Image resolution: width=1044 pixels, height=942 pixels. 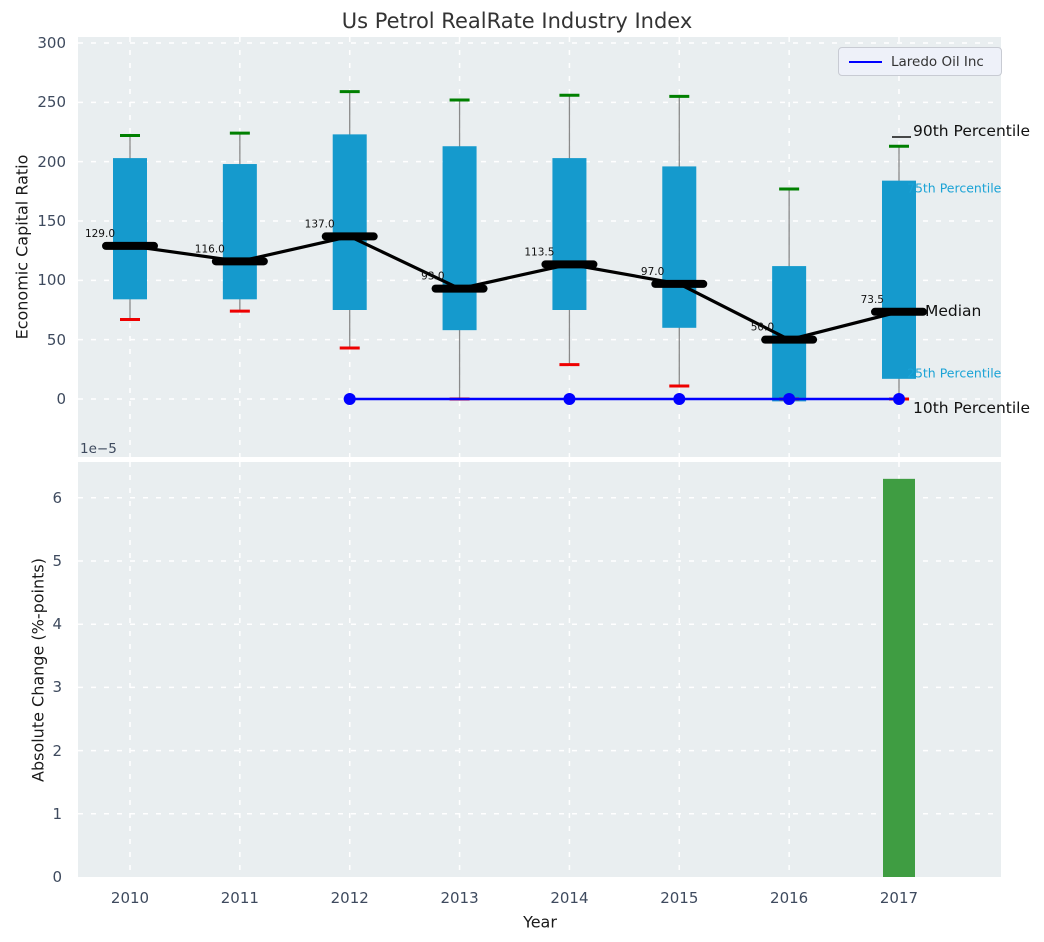 I want to click on bottom-ytick-2: 2, so click(x=57, y=750).